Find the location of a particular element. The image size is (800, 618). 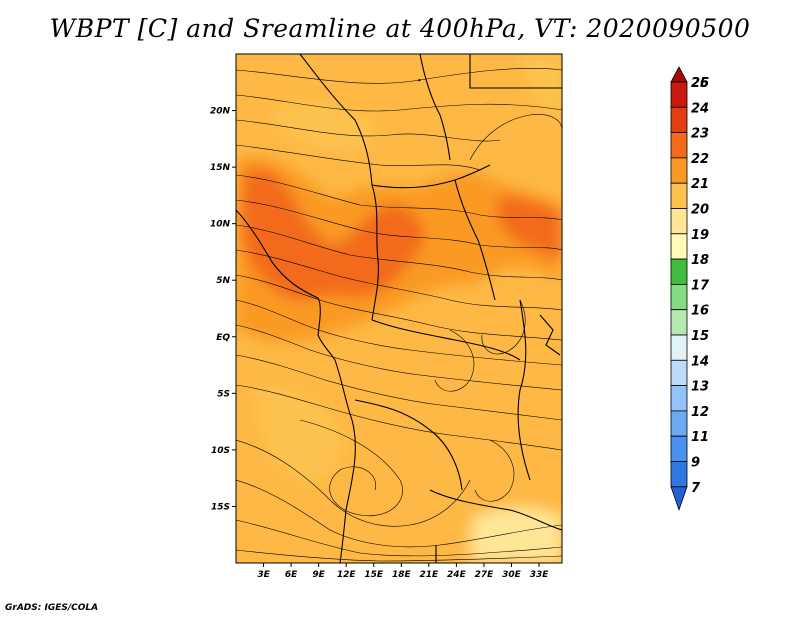

colorbar-label: 25 is located at coordinates (700, 83).